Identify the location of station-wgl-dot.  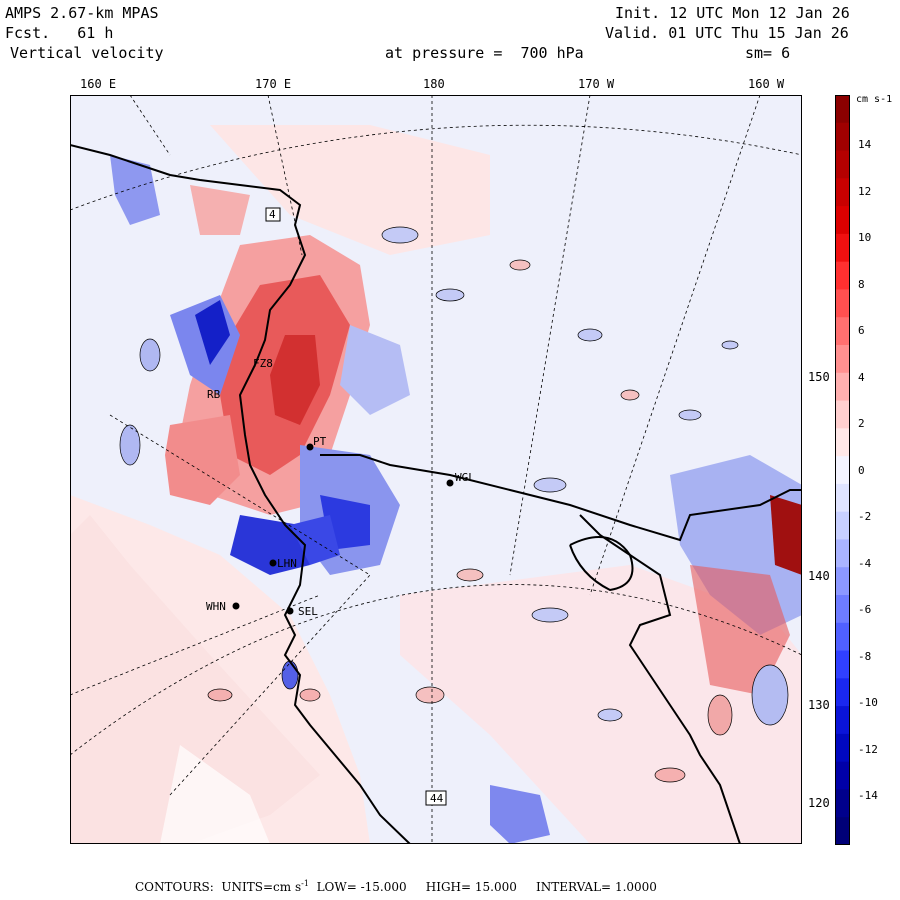
(450, 483).